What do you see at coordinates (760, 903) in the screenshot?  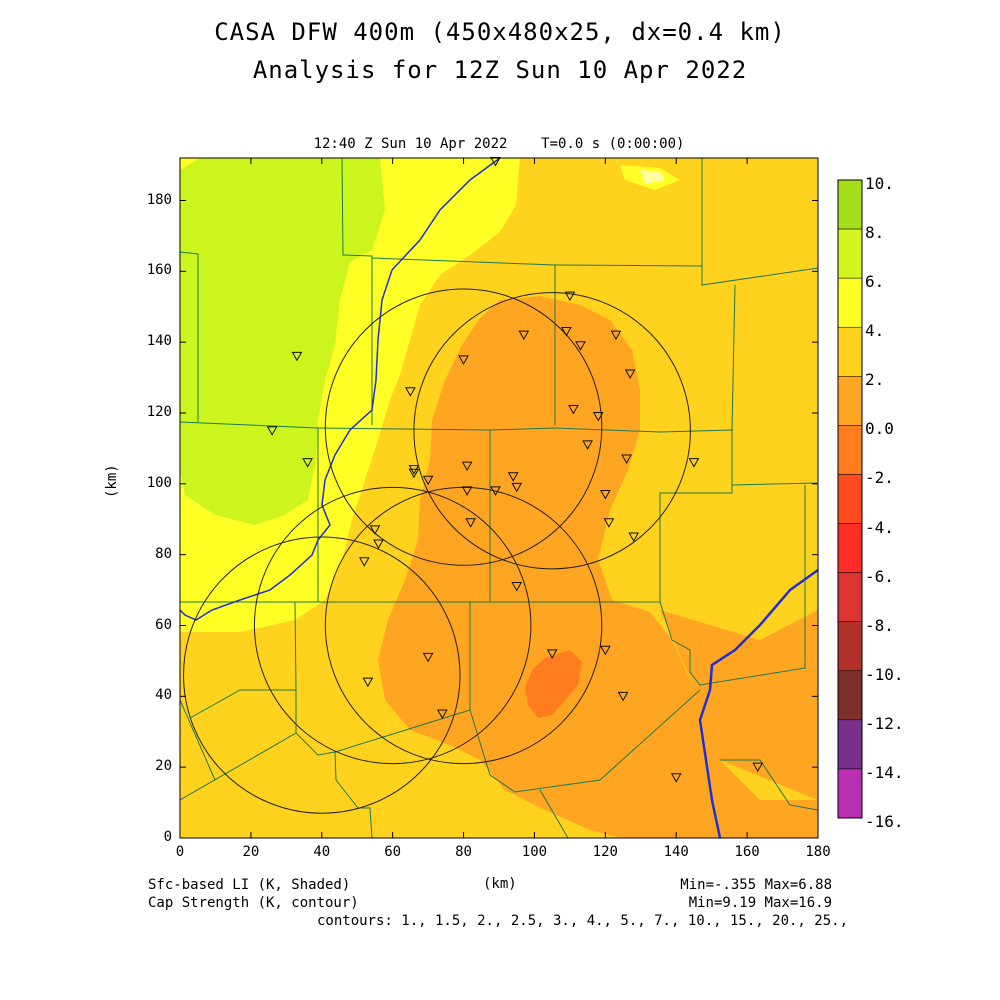 I see `contour-min-max: Min=9.19 Max=16.9` at bounding box center [760, 903].